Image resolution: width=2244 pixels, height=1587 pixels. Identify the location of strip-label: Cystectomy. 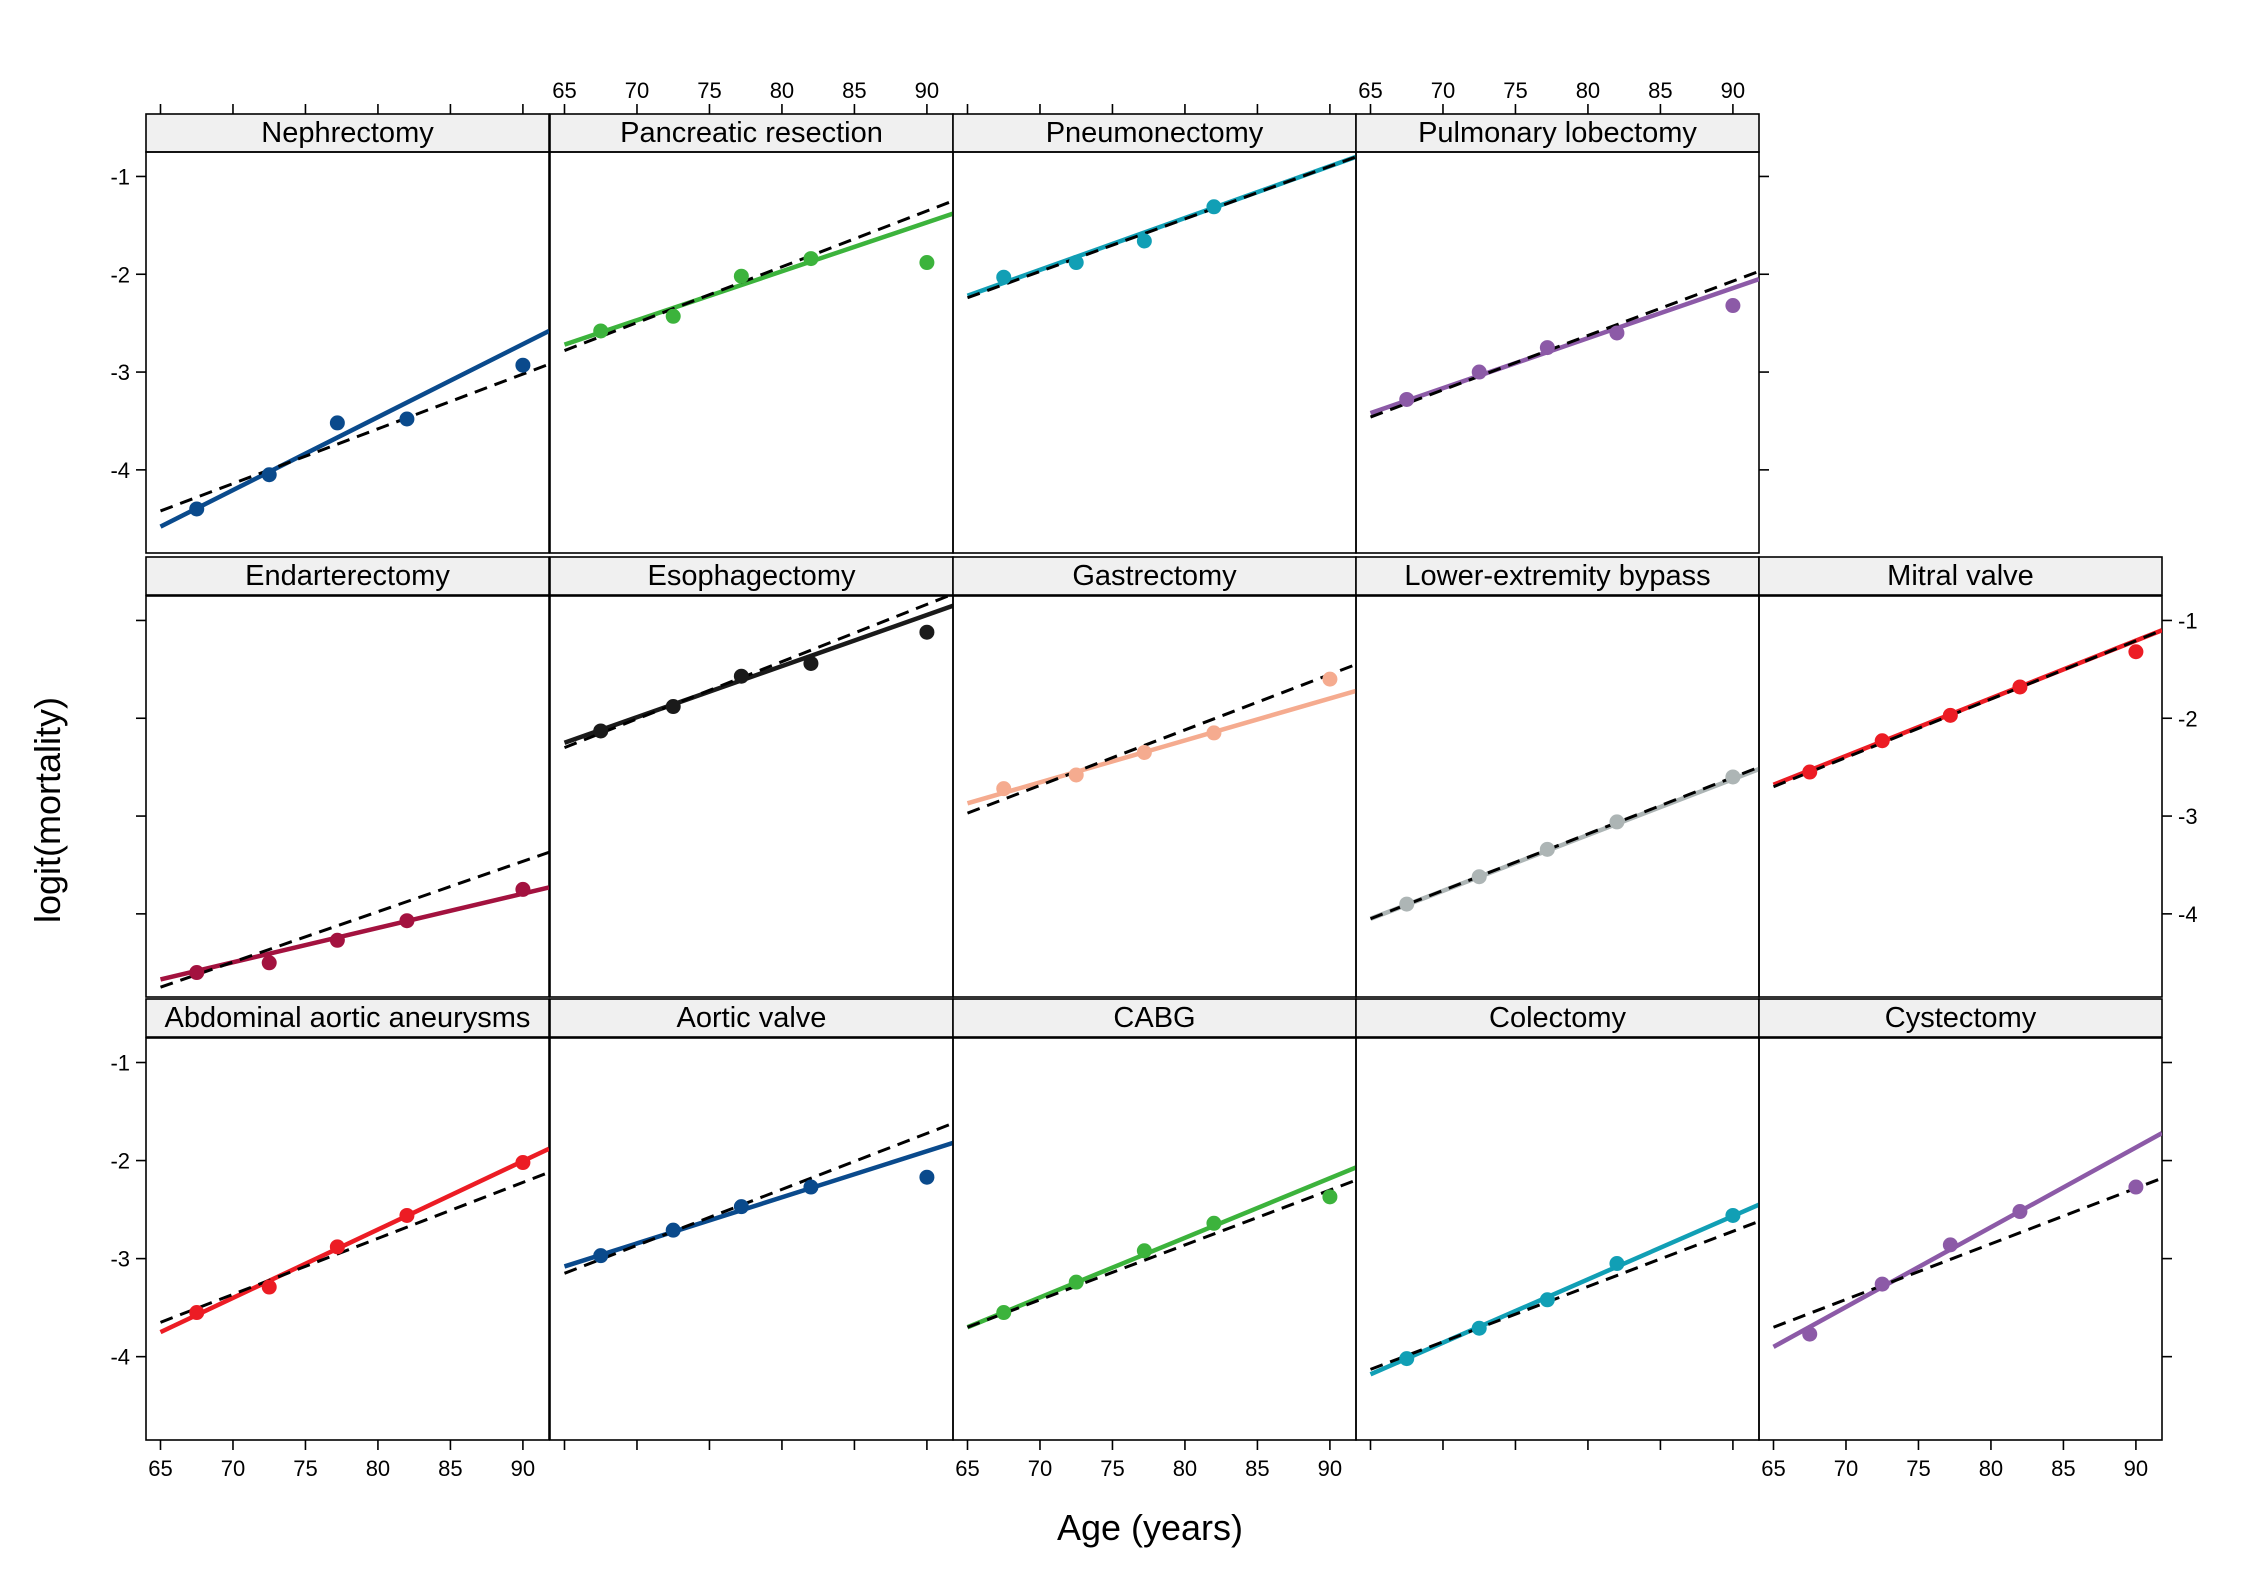
(1961, 1018).